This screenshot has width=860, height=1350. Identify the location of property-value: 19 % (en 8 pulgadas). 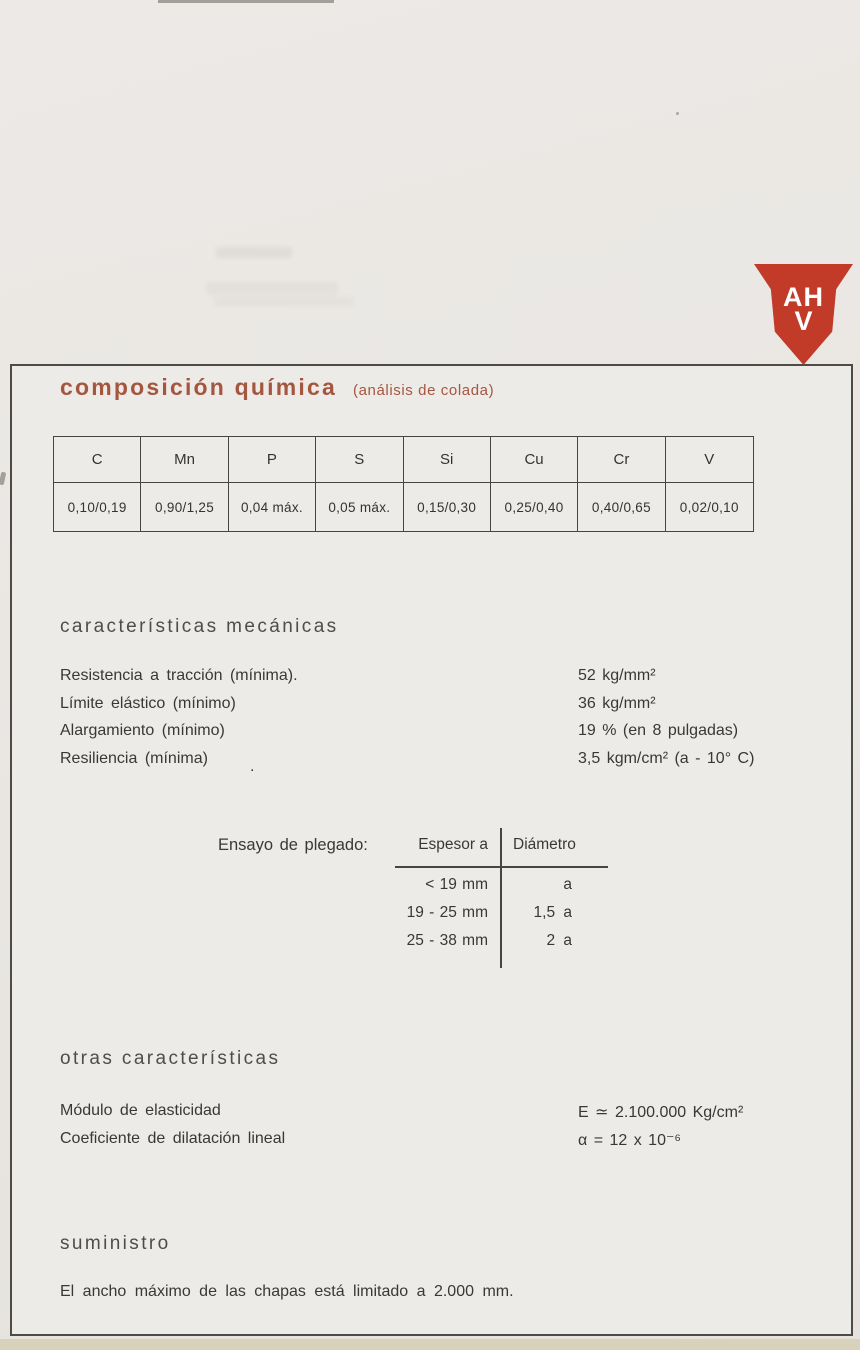
(658, 730).